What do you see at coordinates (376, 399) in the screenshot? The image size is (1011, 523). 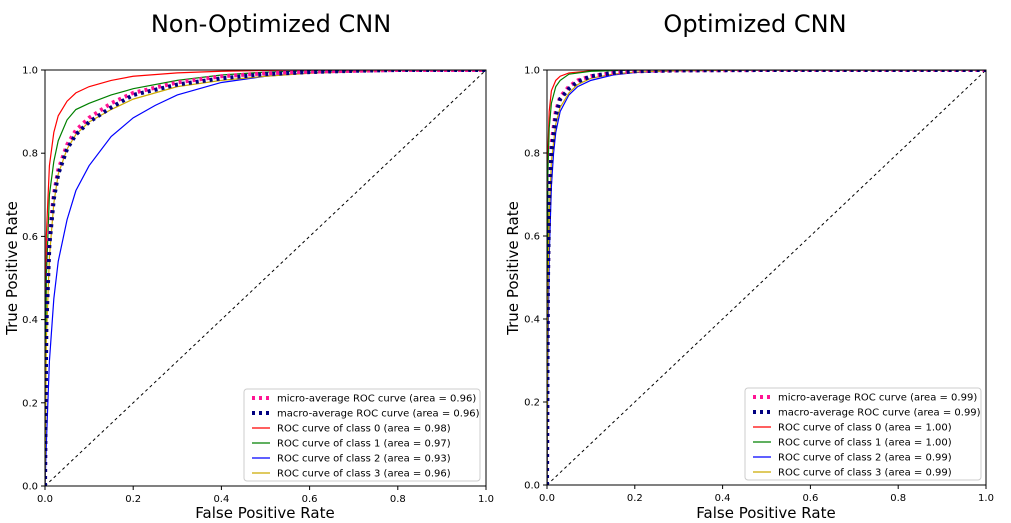 I see `legend-entry-label: micro-average ROC curve (area = 0.96)` at bounding box center [376, 399].